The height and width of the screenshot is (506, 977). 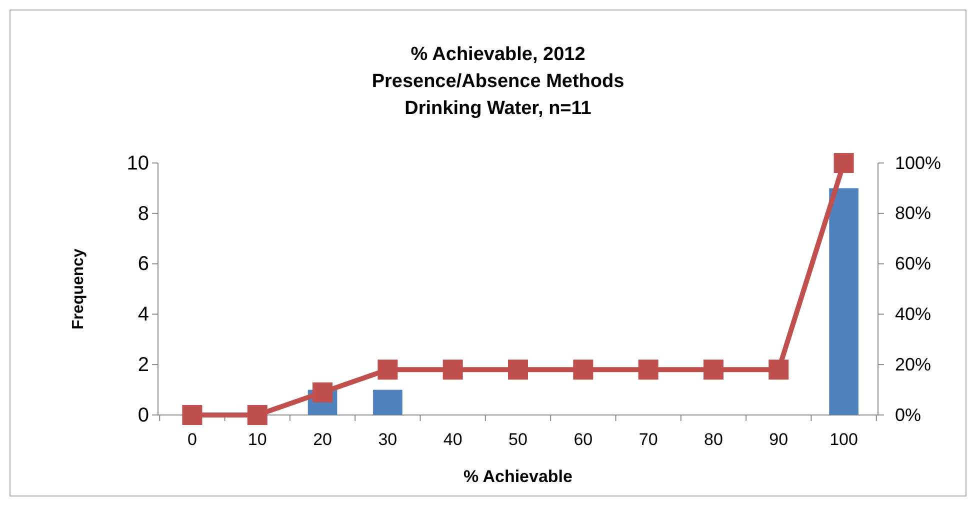 What do you see at coordinates (498, 81) in the screenshot?
I see `chart-title: % Achievable, 2012 Presence/Absence Methods Drinking Water, n=11` at bounding box center [498, 81].